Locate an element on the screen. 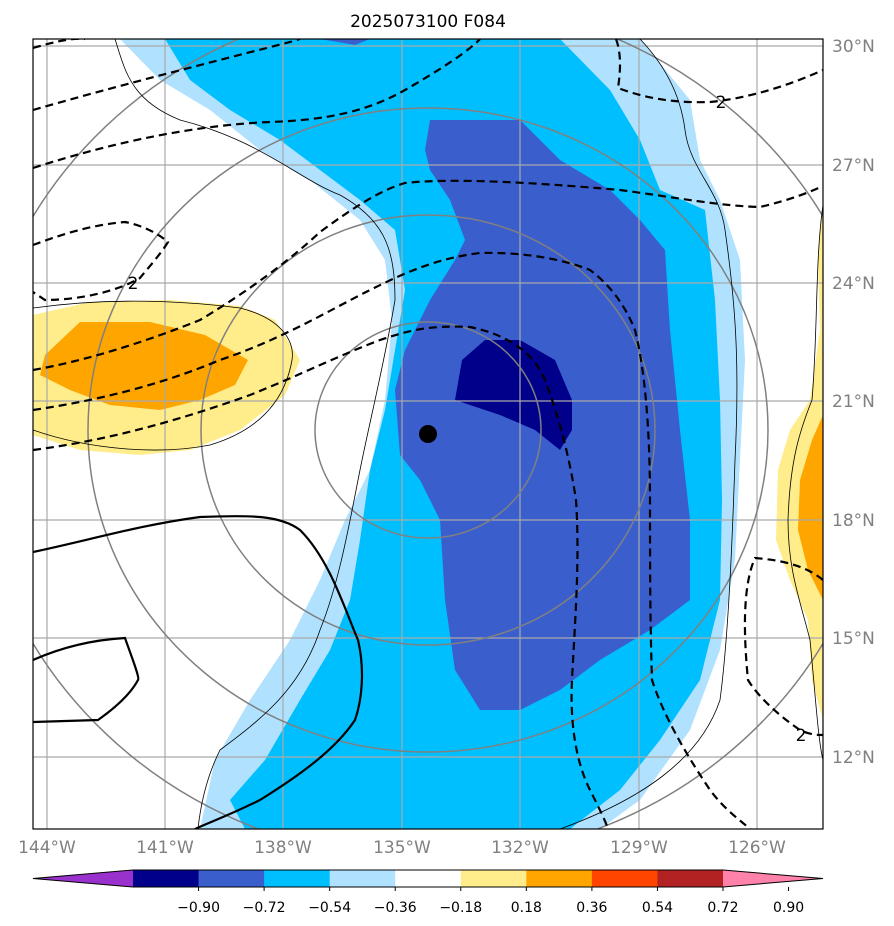 The width and height of the screenshot is (894, 926). lat-label: 30°N is located at coordinates (853, 47).